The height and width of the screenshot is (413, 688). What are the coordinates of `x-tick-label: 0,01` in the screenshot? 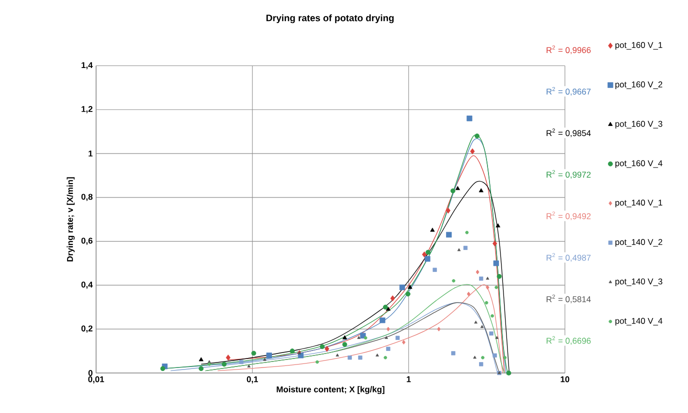 It's located at (96, 380).